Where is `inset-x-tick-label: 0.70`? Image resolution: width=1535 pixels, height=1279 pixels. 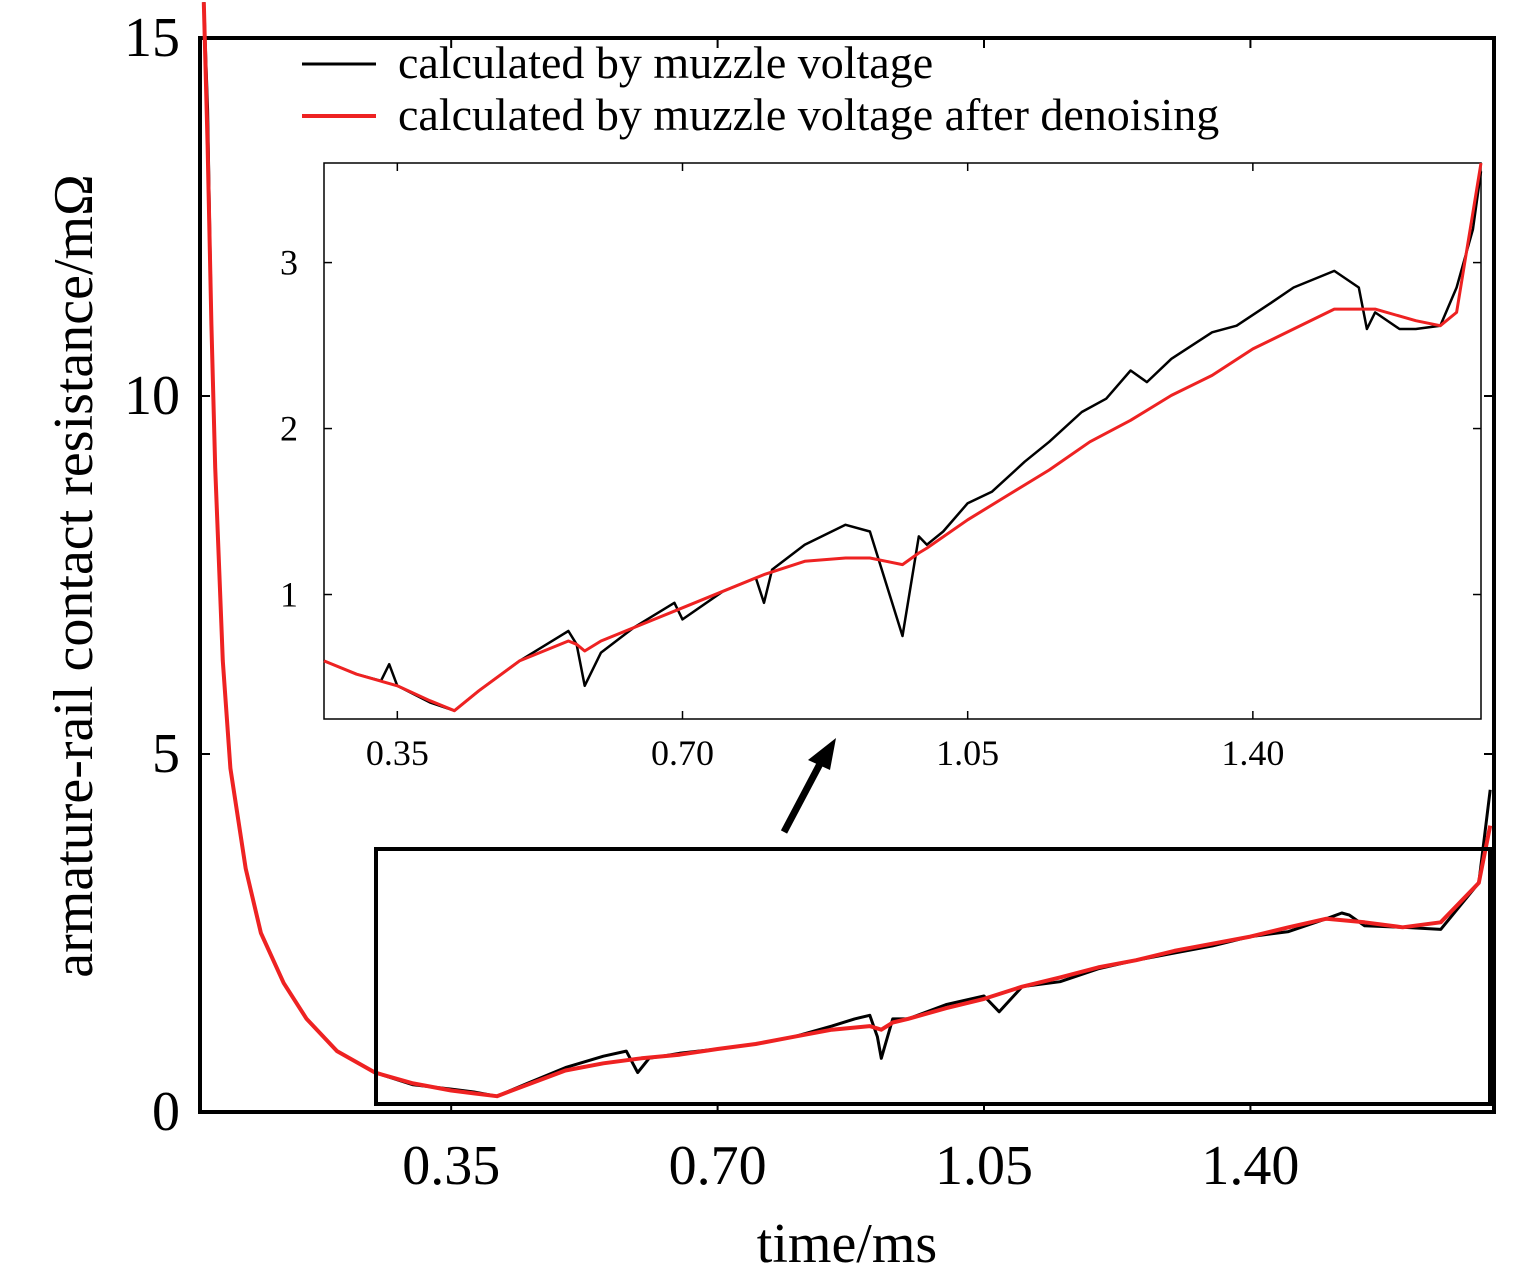 inset-x-tick-label: 0.70 is located at coordinates (682, 753).